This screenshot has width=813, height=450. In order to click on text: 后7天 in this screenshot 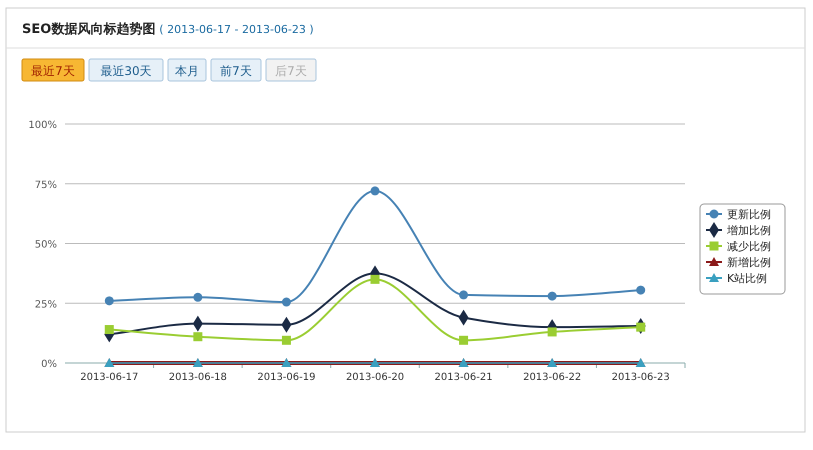, I will do `click(291, 71)`.